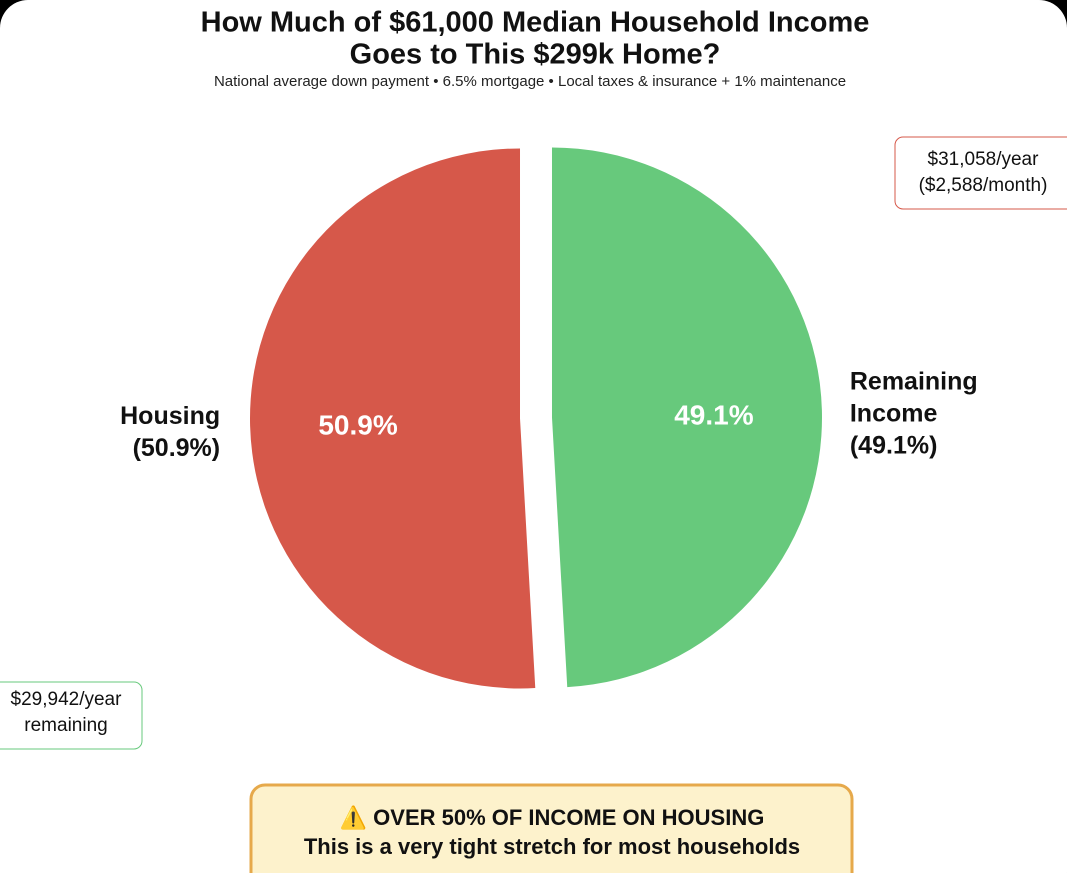  I want to click on annotation: ($2,588/month), so click(983, 185).